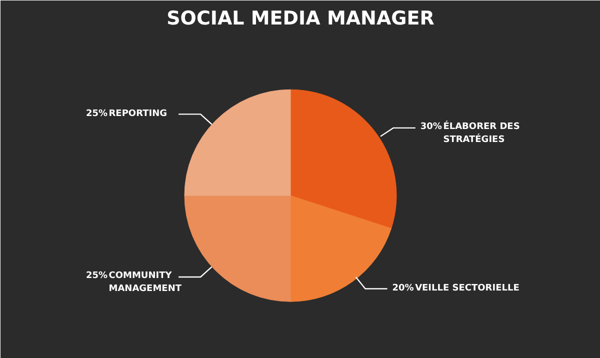 The image size is (600, 358). Describe the element at coordinates (481, 132) in the screenshot. I see `slice-label: ÉLABORER DES STRATÉGIES` at that location.